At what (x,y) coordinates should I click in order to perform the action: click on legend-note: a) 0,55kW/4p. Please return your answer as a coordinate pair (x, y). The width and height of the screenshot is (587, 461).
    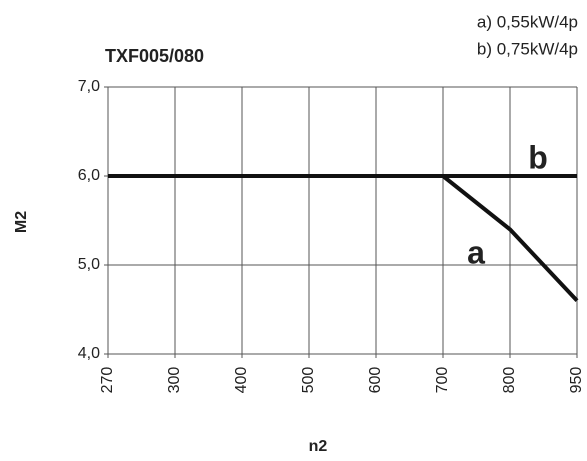
    Looking at the image, I should click on (527, 21).